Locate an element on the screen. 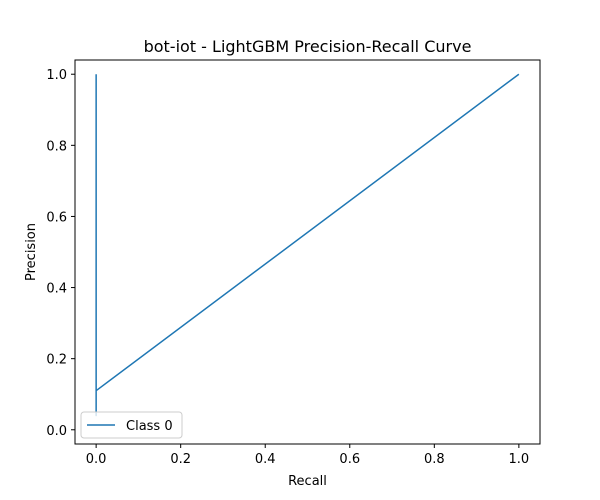  x-tick-label: 0.4 is located at coordinates (265, 459).